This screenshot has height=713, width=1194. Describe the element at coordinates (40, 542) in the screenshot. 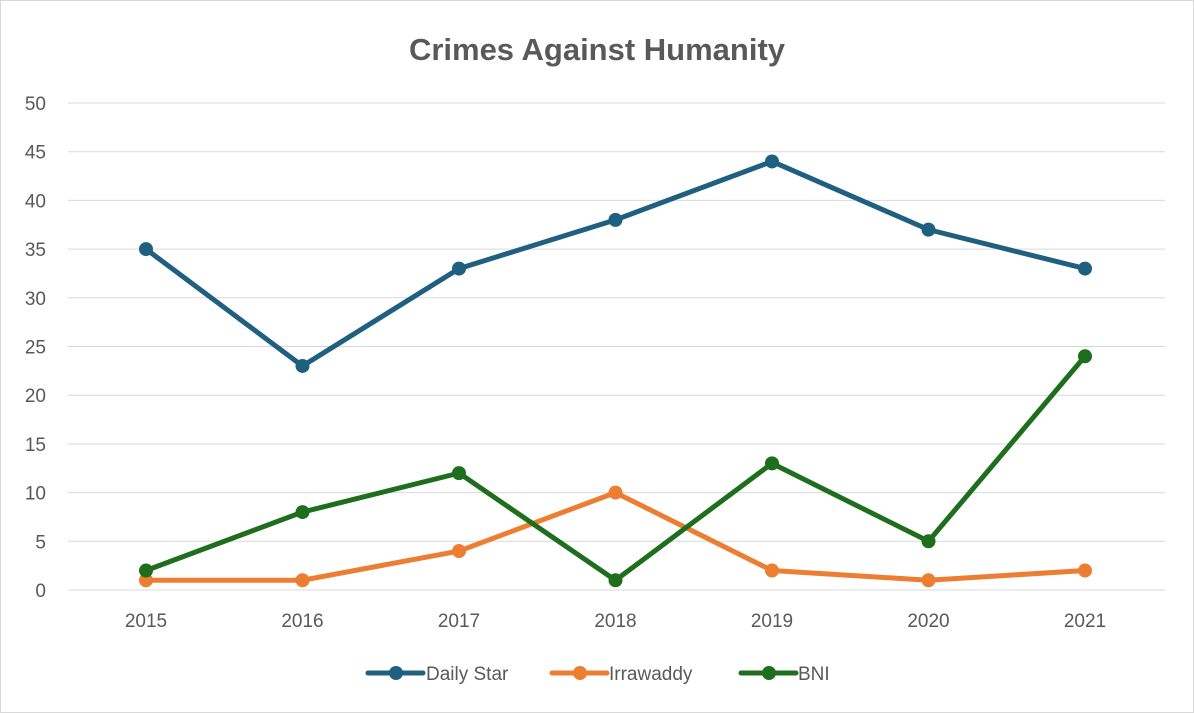

I see `y-tick-label: 5` at that location.